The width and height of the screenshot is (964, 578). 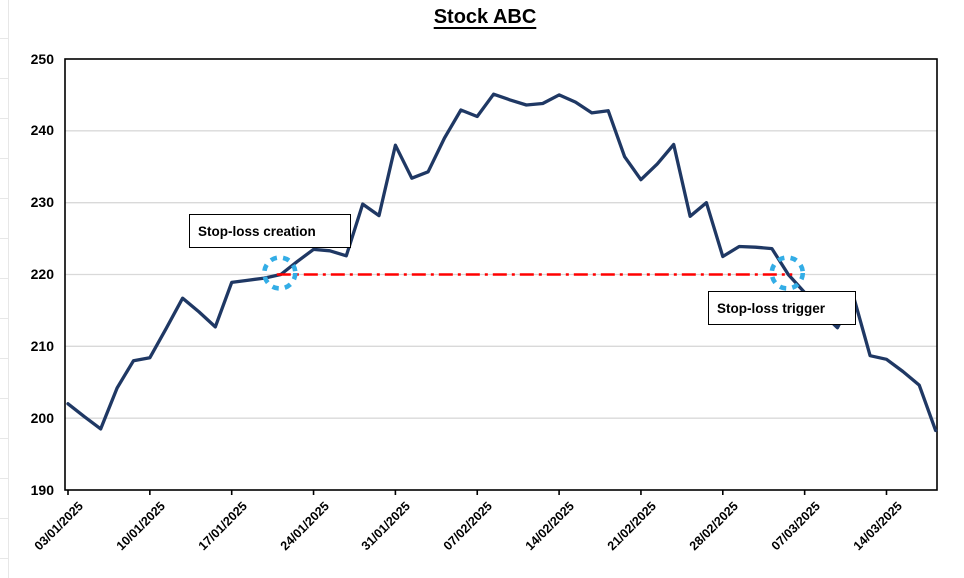 What do you see at coordinates (280, 273) in the screenshot?
I see `stop-loss-creation-circle` at bounding box center [280, 273].